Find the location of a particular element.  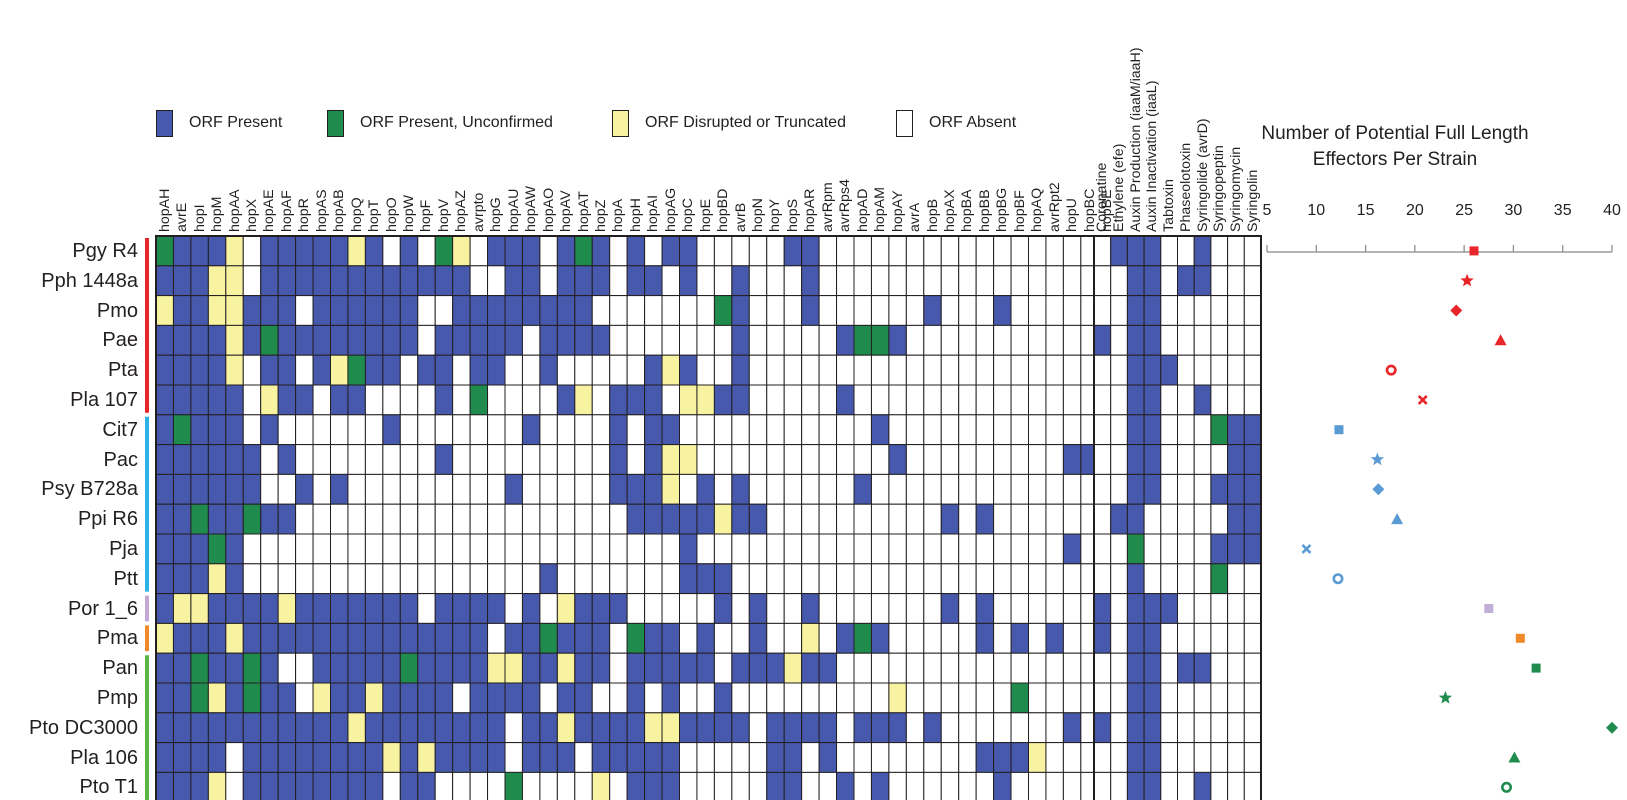

column-label: Ethylene (efe) is located at coordinates (1119, 187).